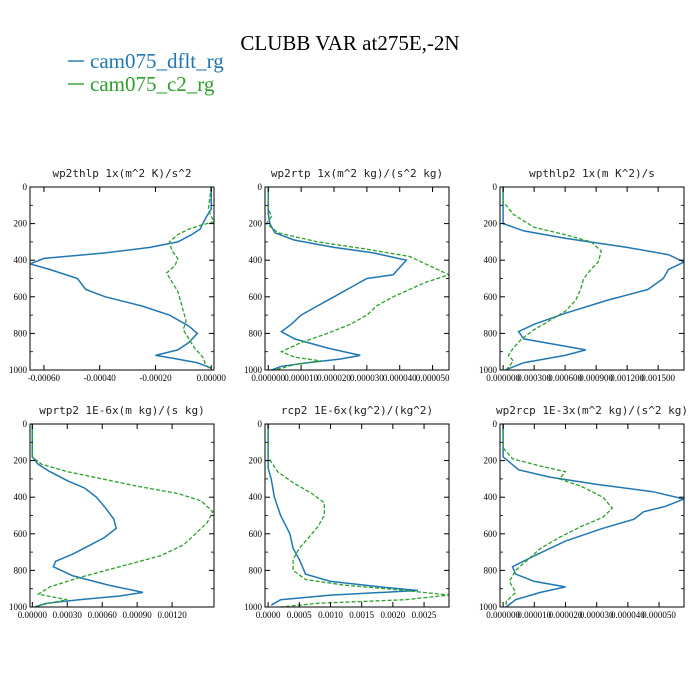 The height and width of the screenshot is (700, 700). Describe the element at coordinates (68, 615) in the screenshot. I see `x-tick-label: 0.00030` at that location.